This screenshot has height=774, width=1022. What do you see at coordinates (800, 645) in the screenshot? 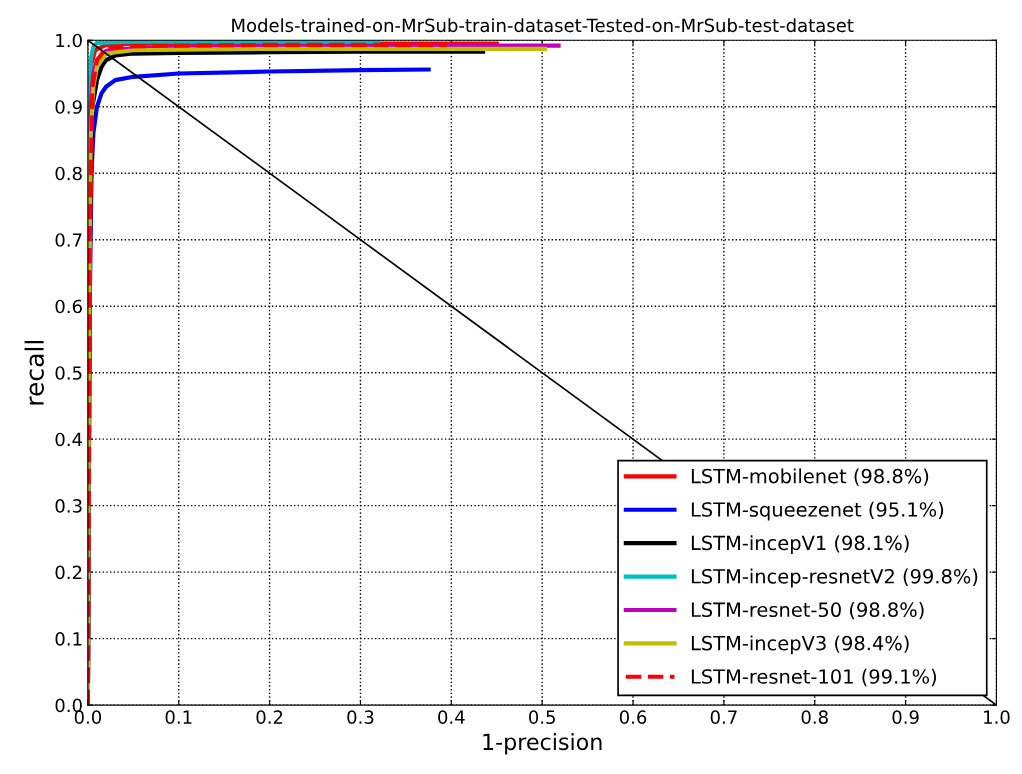
I see `legend-label: LSTM-incepV3 (98.4%)` at bounding box center [800, 645].